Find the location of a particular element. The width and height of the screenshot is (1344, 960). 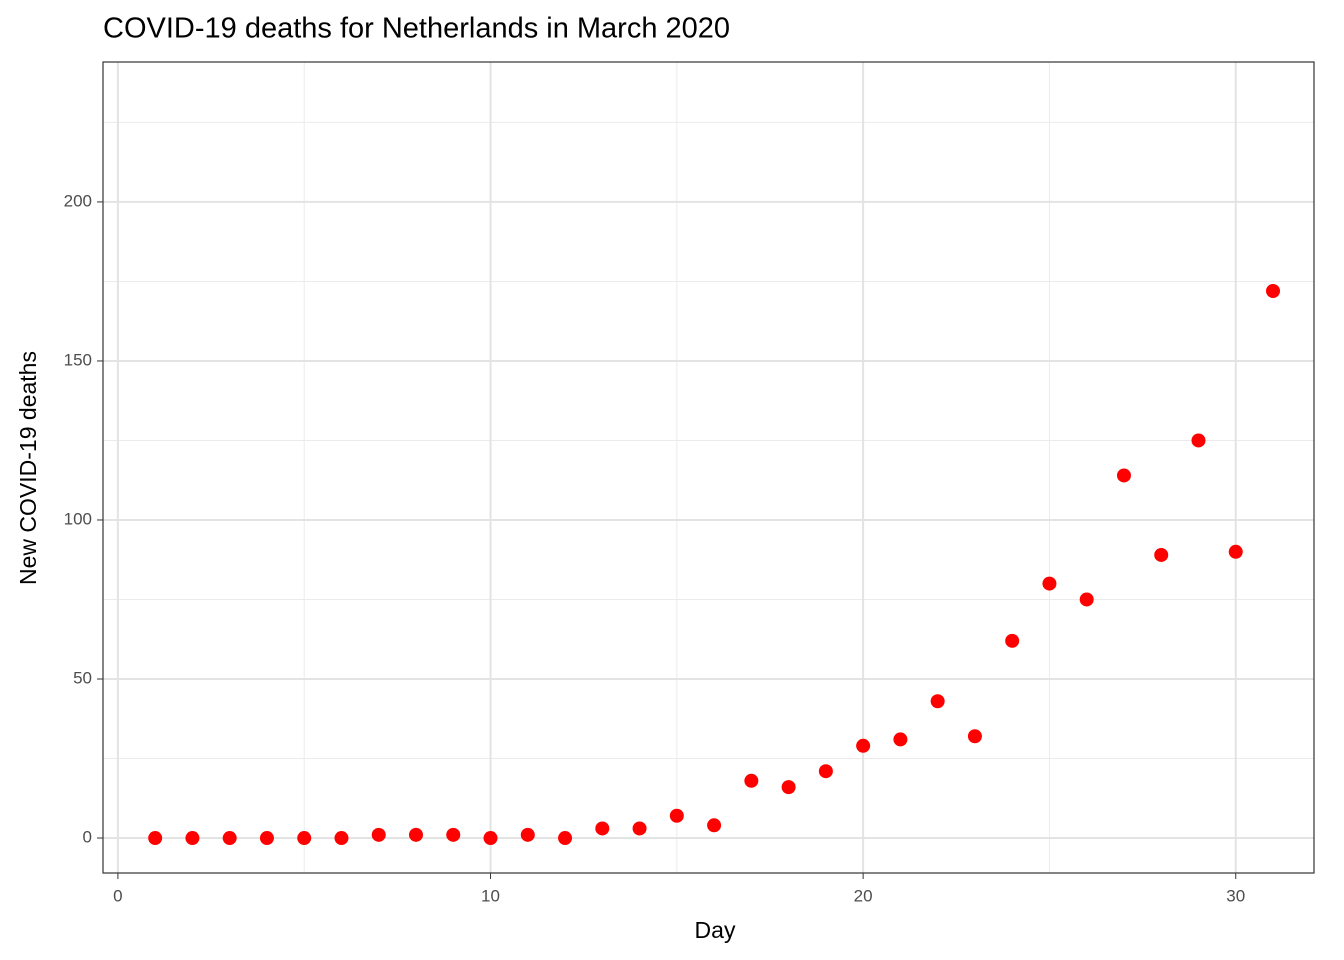

x-tick-label: 10 is located at coordinates (490, 895).